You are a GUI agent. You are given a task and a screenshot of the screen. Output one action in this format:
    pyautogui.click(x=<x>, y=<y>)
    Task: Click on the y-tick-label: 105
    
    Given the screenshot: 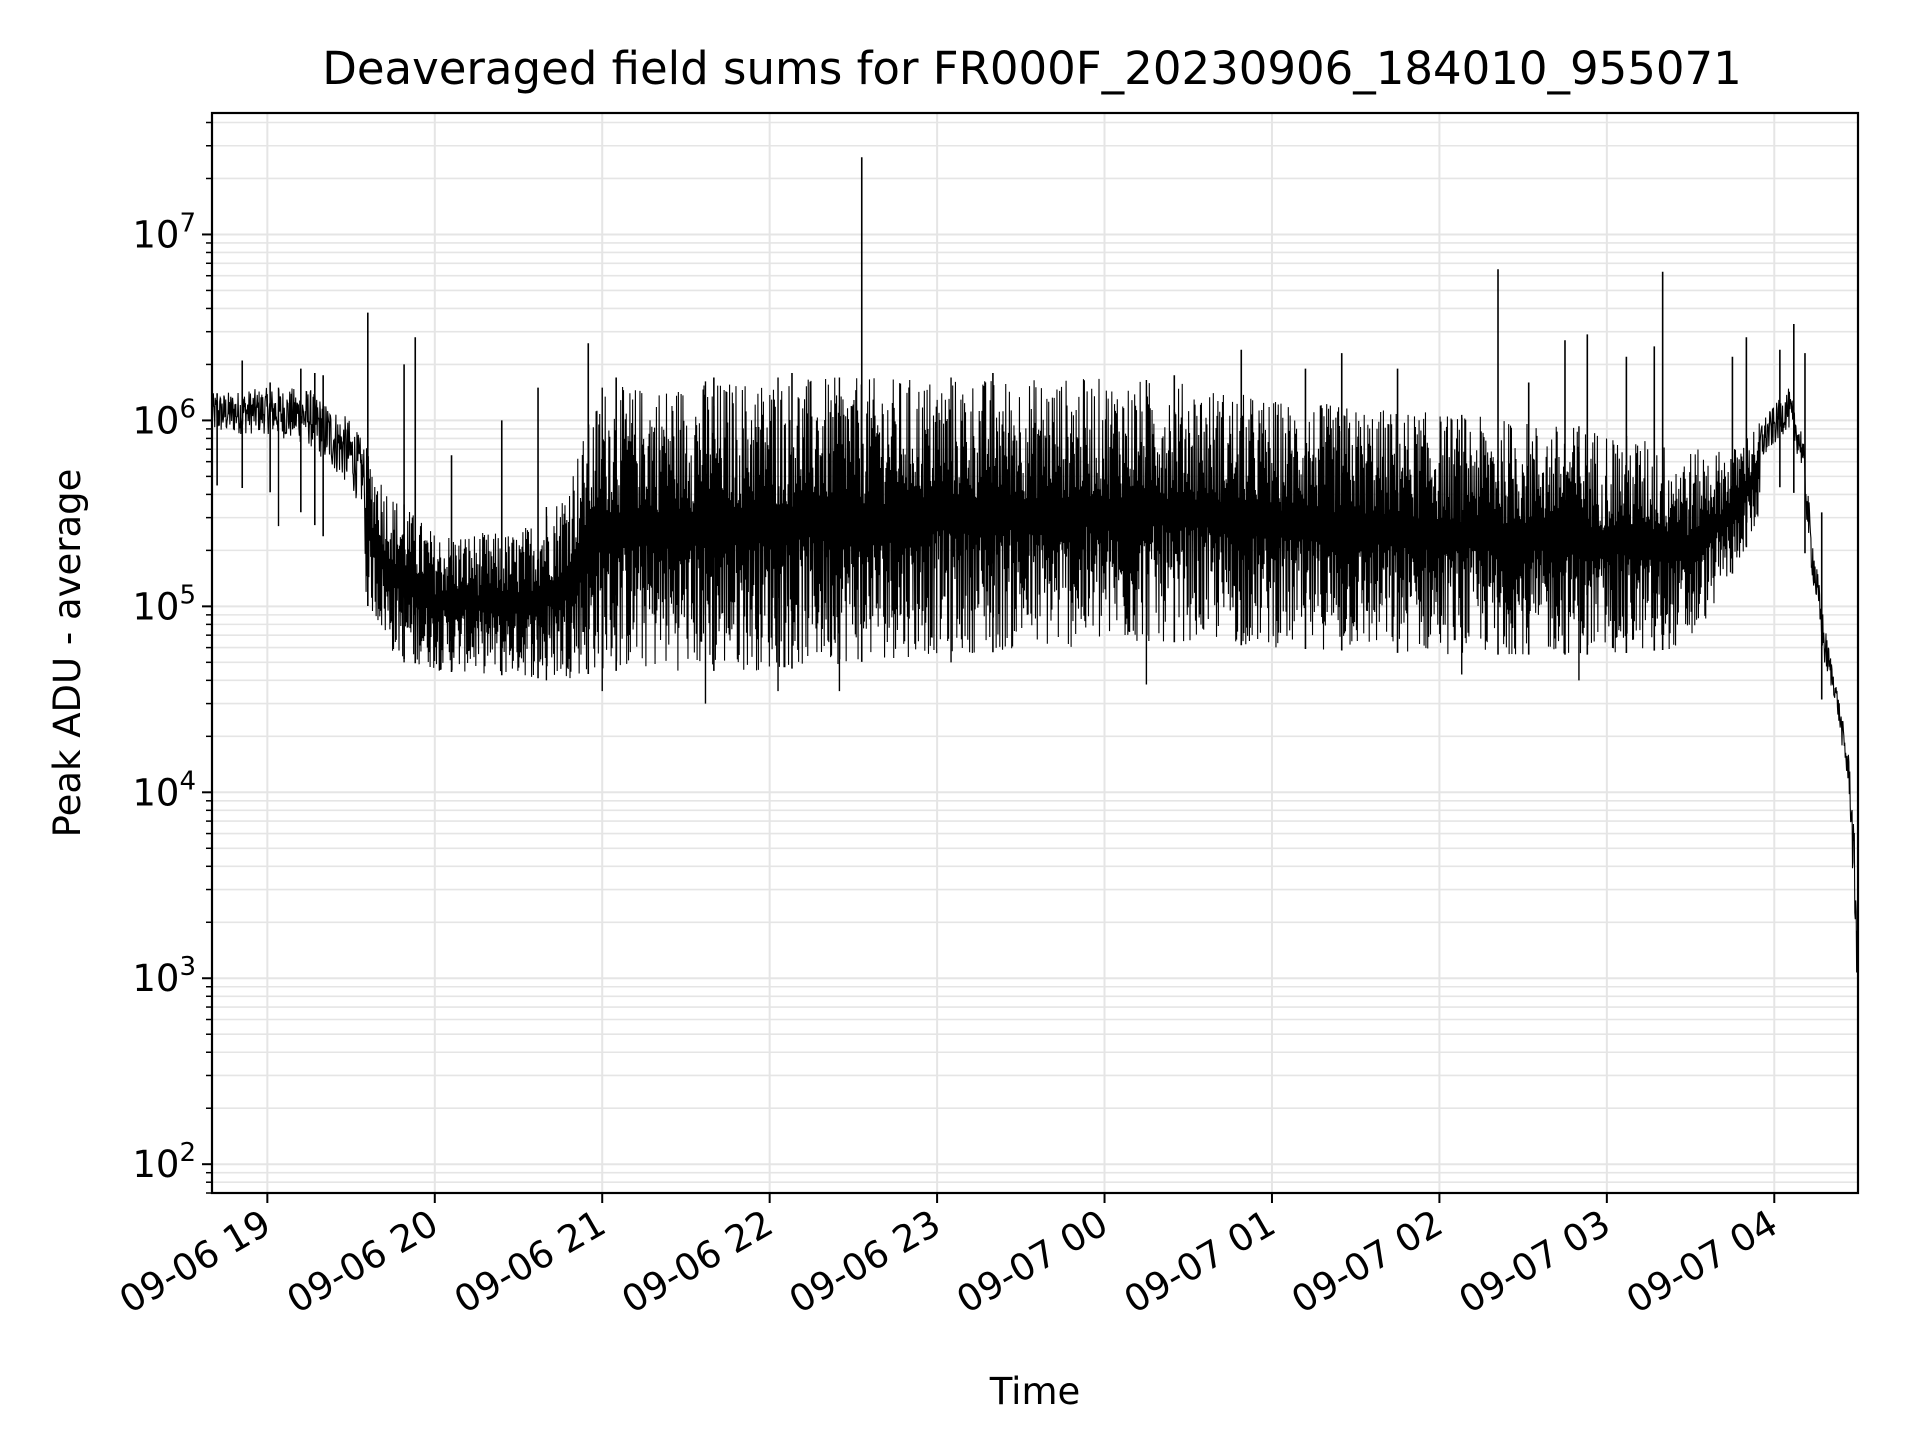 What is the action you would take?
    pyautogui.click(x=164, y=604)
    